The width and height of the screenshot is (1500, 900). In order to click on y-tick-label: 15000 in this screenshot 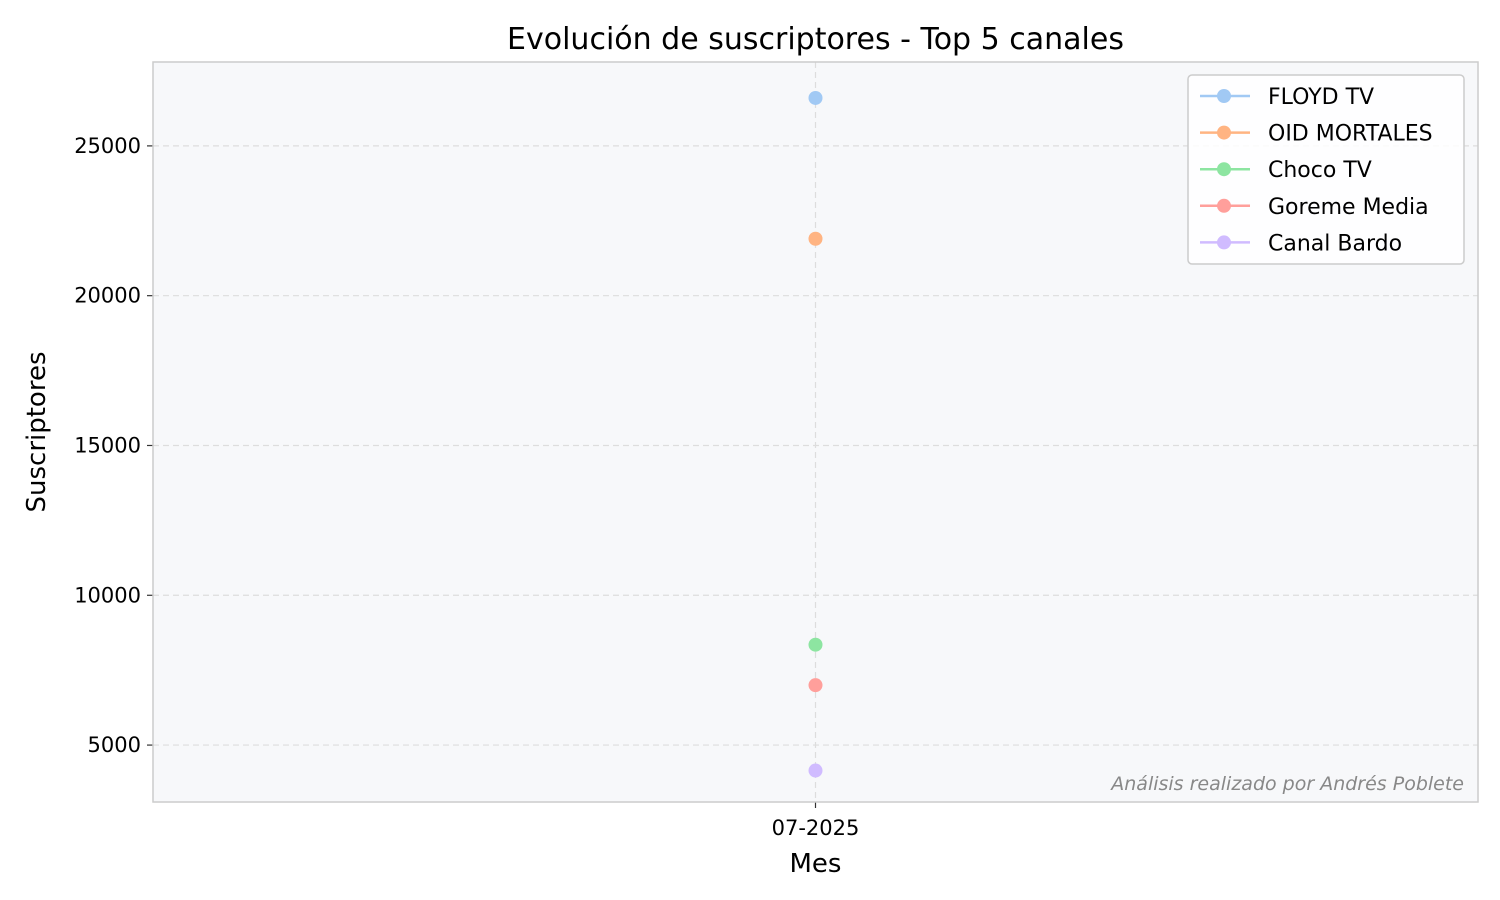, I will do `click(107, 445)`.